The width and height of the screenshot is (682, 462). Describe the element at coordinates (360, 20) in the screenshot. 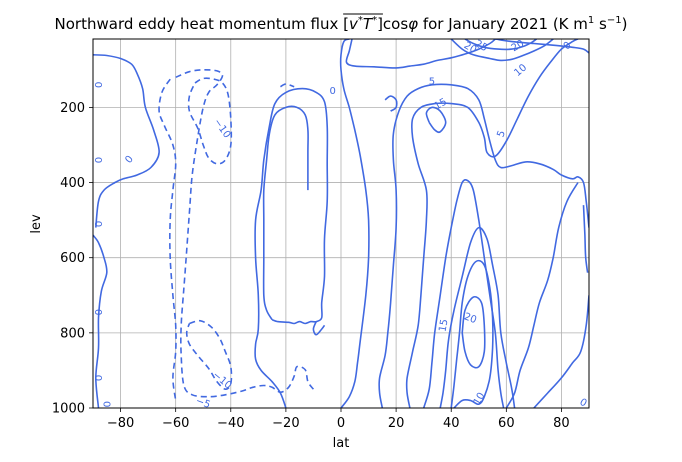

I see `title-star-1: *` at that location.